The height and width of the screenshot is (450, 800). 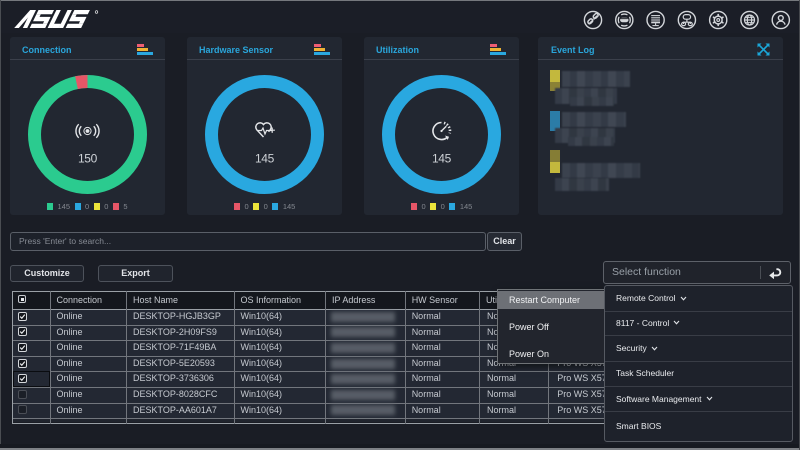 What do you see at coordinates (88, 159) in the screenshot?
I see `svg-text: 150` at bounding box center [88, 159].